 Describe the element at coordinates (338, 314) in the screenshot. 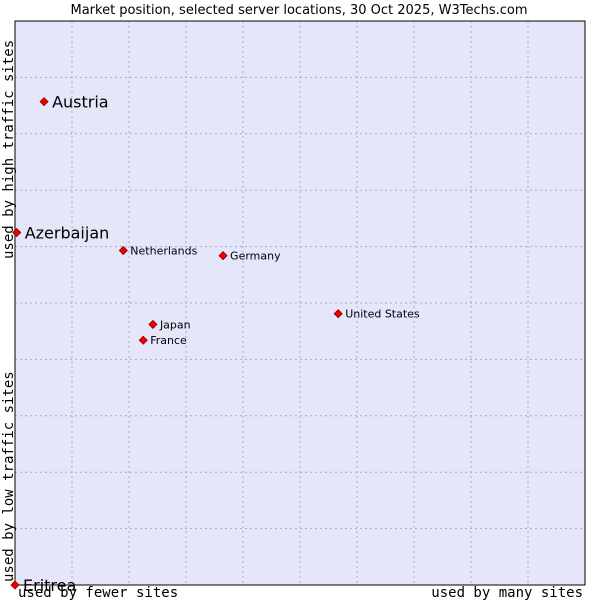

I see `point-marker-united-states` at that location.